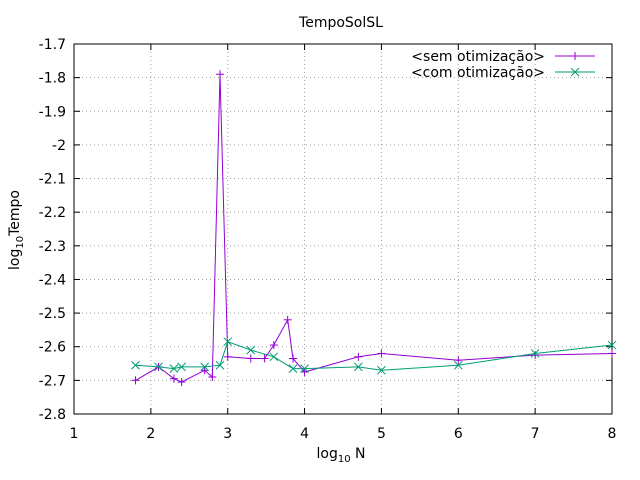 The height and width of the screenshot is (480, 640). I want to click on series-com-otimizacao, so click(374, 356).